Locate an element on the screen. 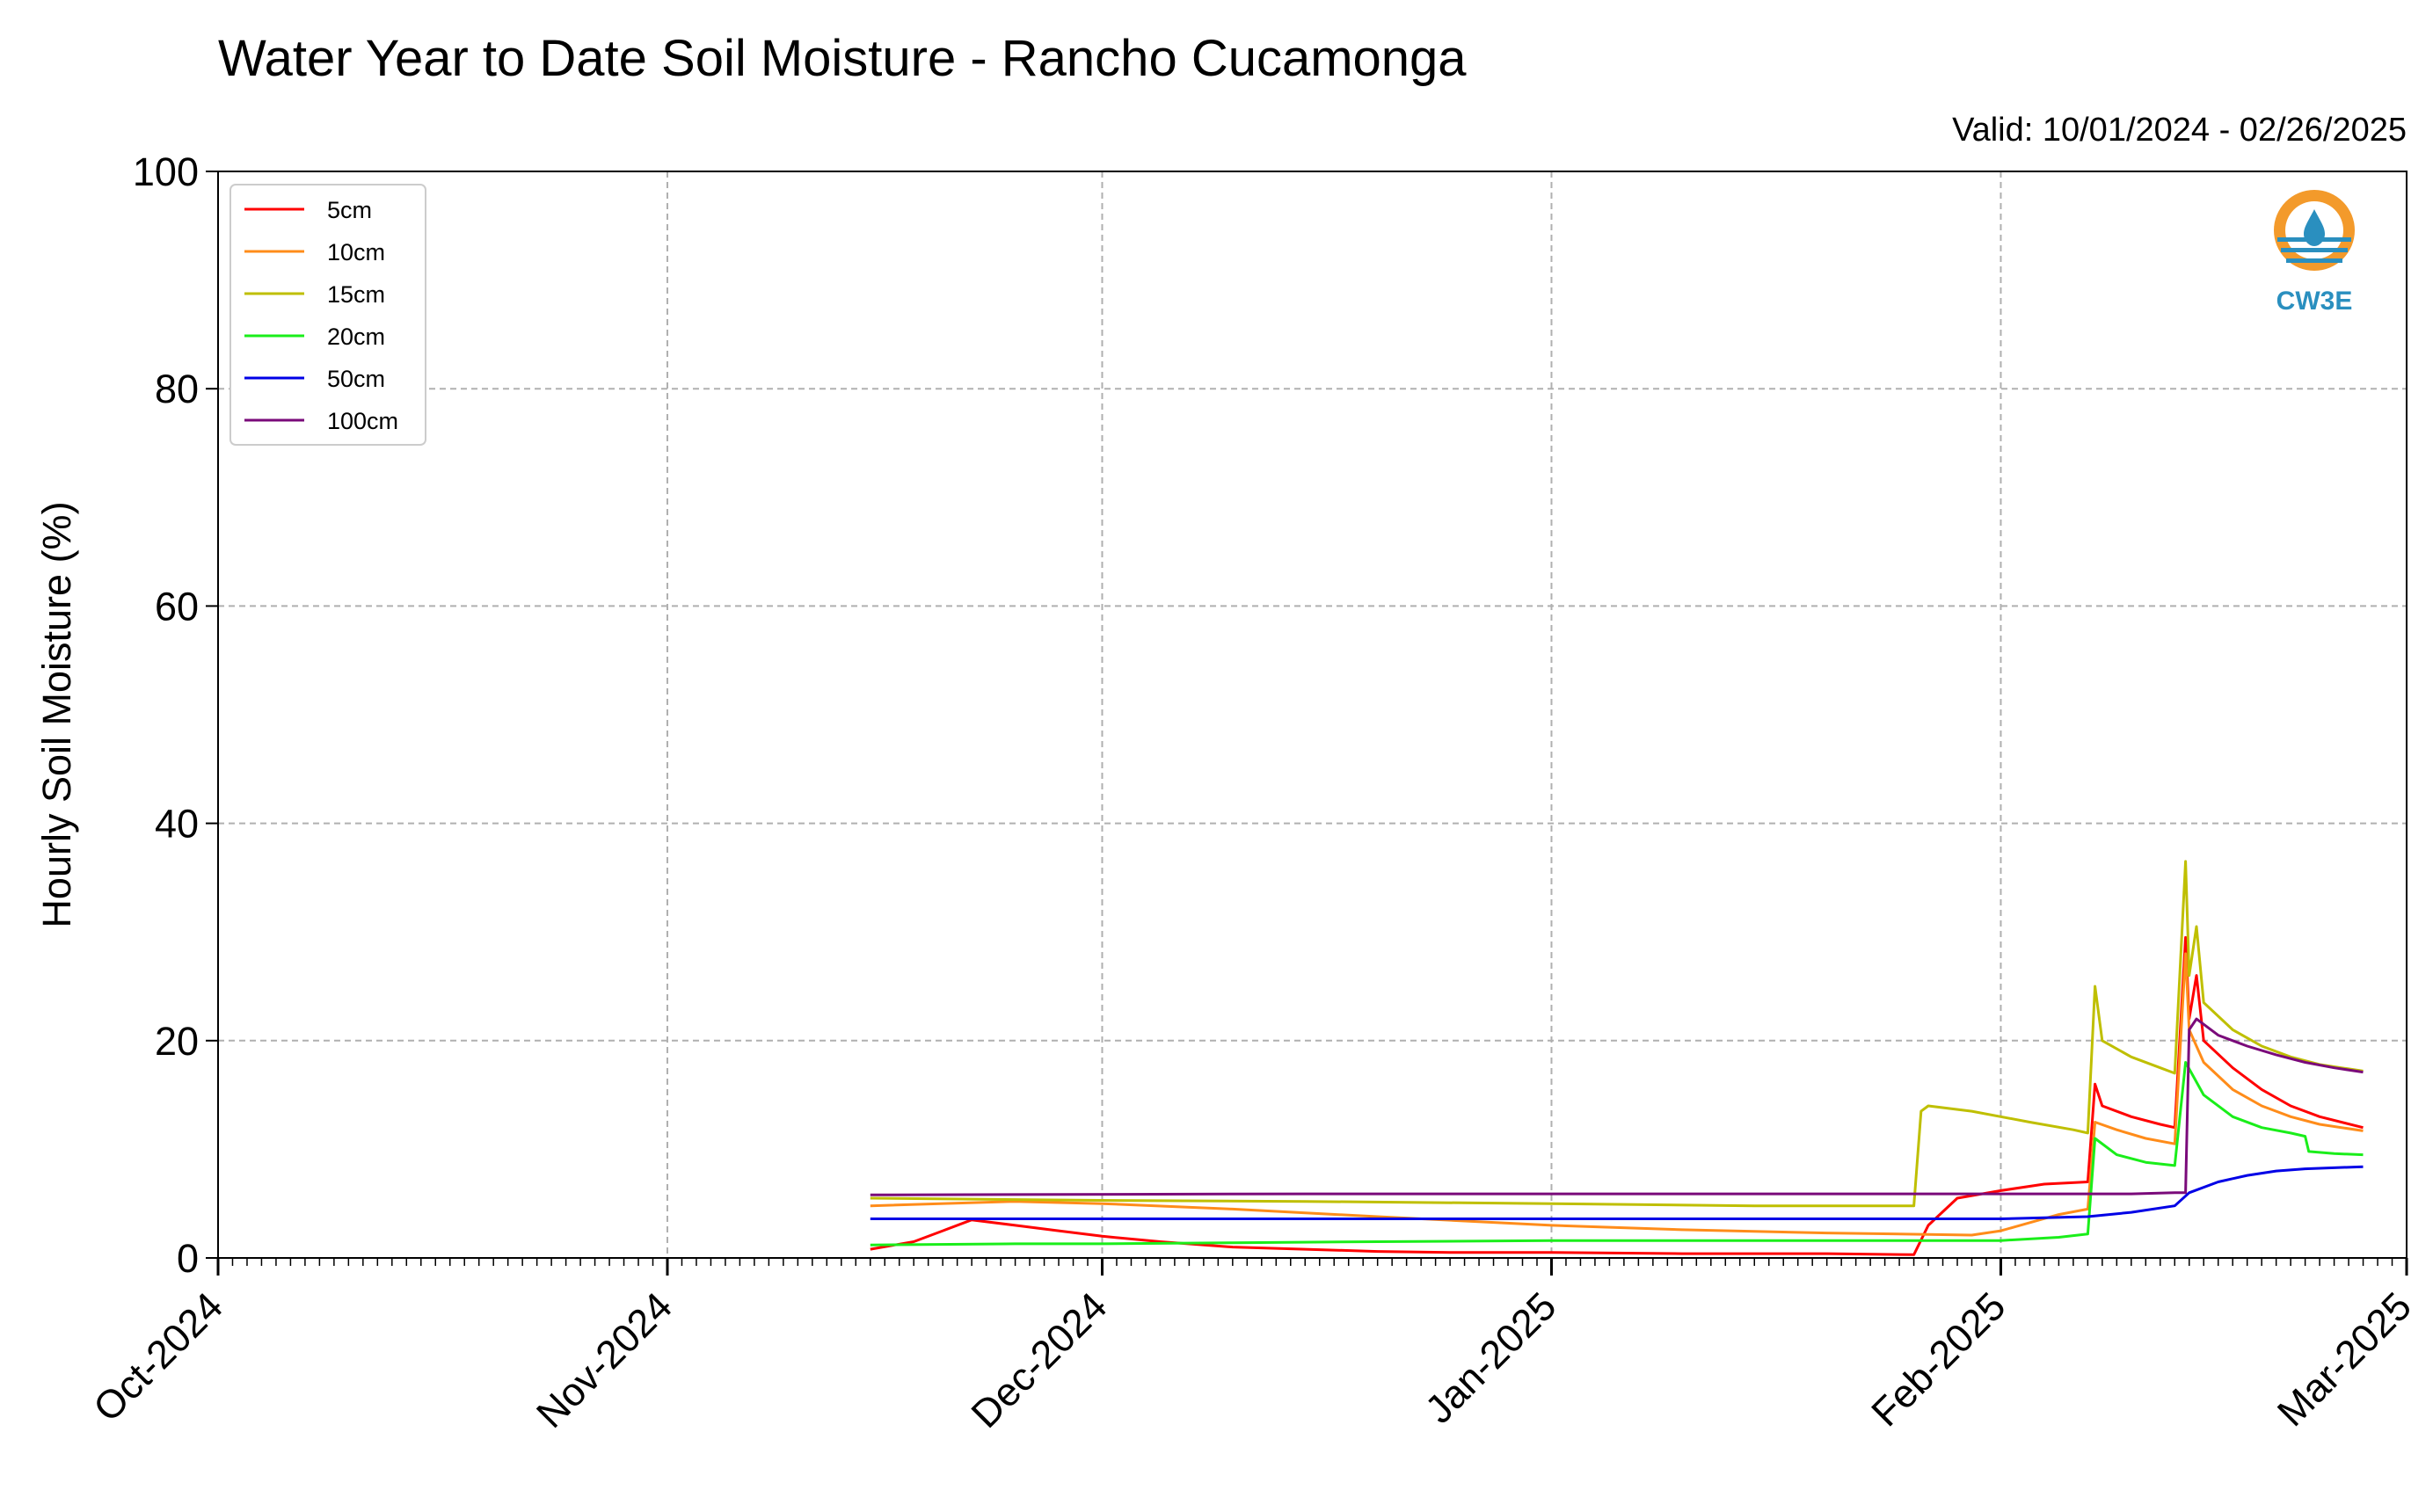  y-tick-label: 0 is located at coordinates (188, 1259).